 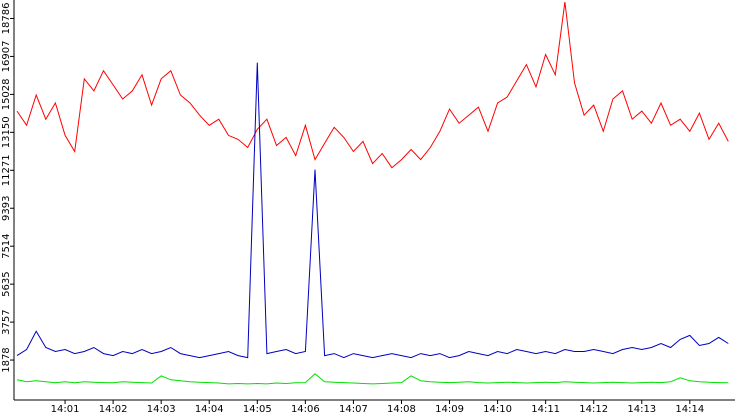 What do you see at coordinates (6, 359) in the screenshot?
I see `y-tick-label: 1878` at bounding box center [6, 359].